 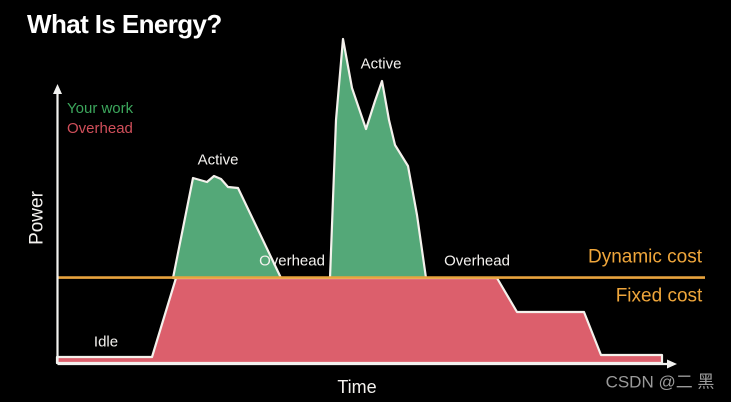 What do you see at coordinates (381, 64) in the screenshot?
I see `active-label-2: Active` at bounding box center [381, 64].